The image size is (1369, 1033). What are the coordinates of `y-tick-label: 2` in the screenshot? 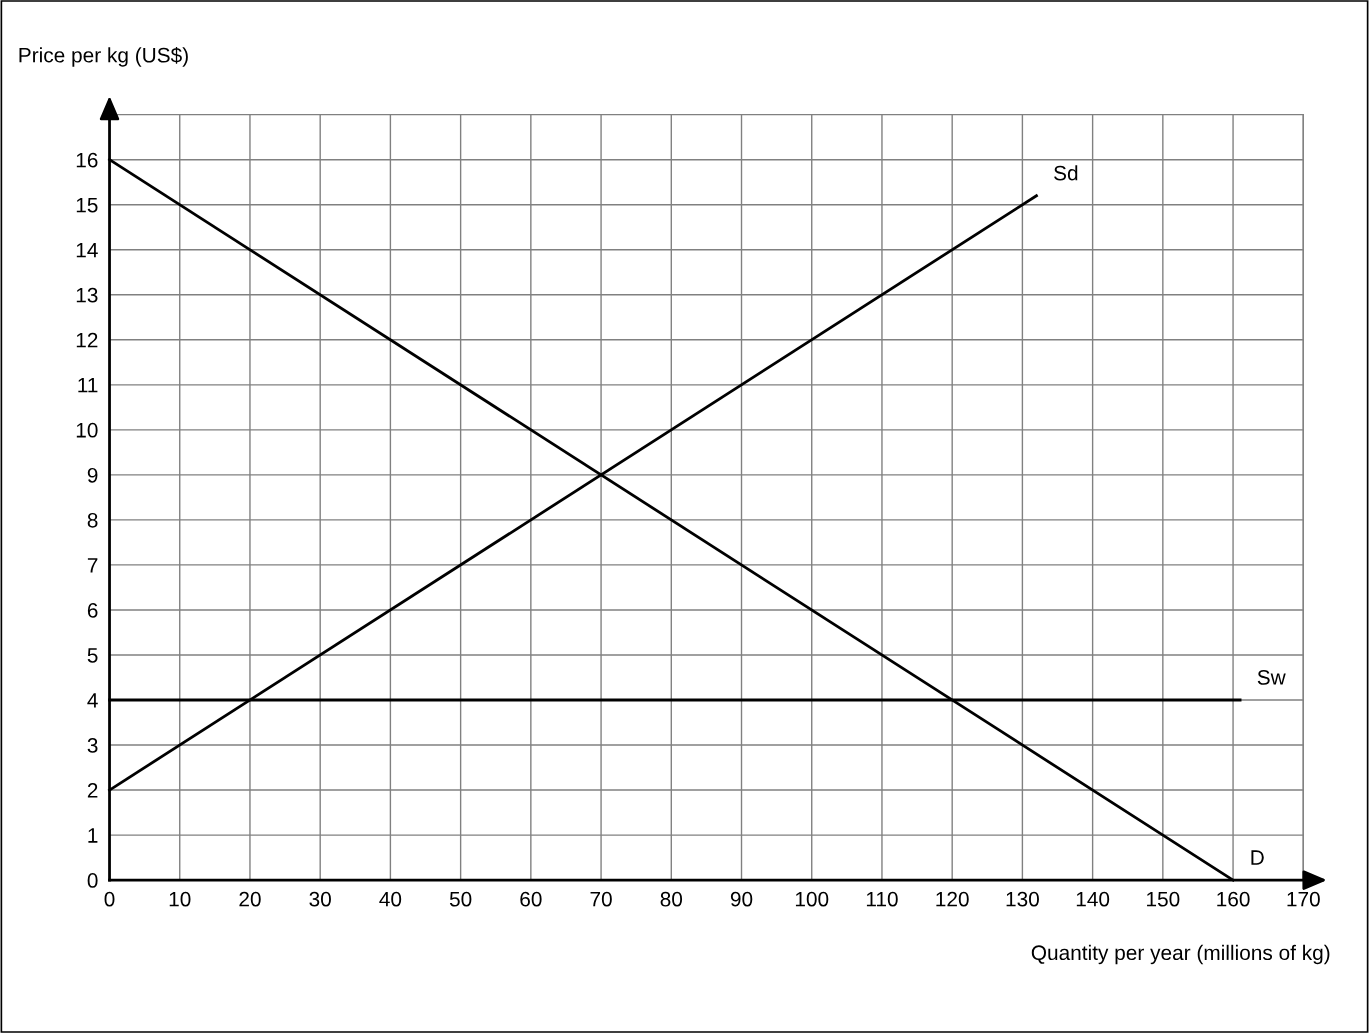 It's located at (92, 790).